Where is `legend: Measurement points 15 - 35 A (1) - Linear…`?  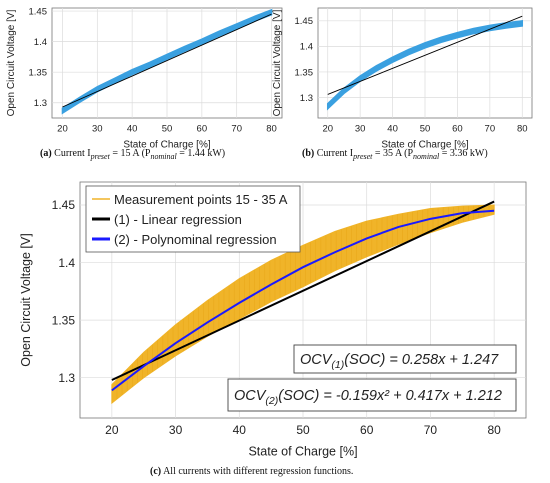 legend: Measurement points 15 - 35 A (1) - Linear… is located at coordinates (193, 219).